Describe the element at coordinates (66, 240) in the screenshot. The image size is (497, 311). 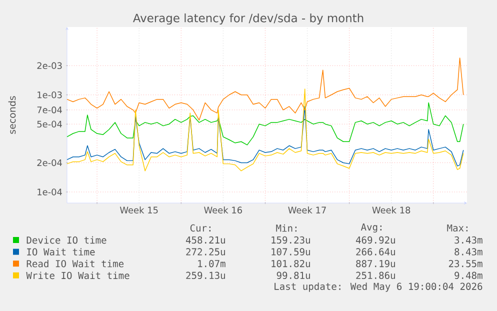
I see `legend-label: Device IO time` at that location.